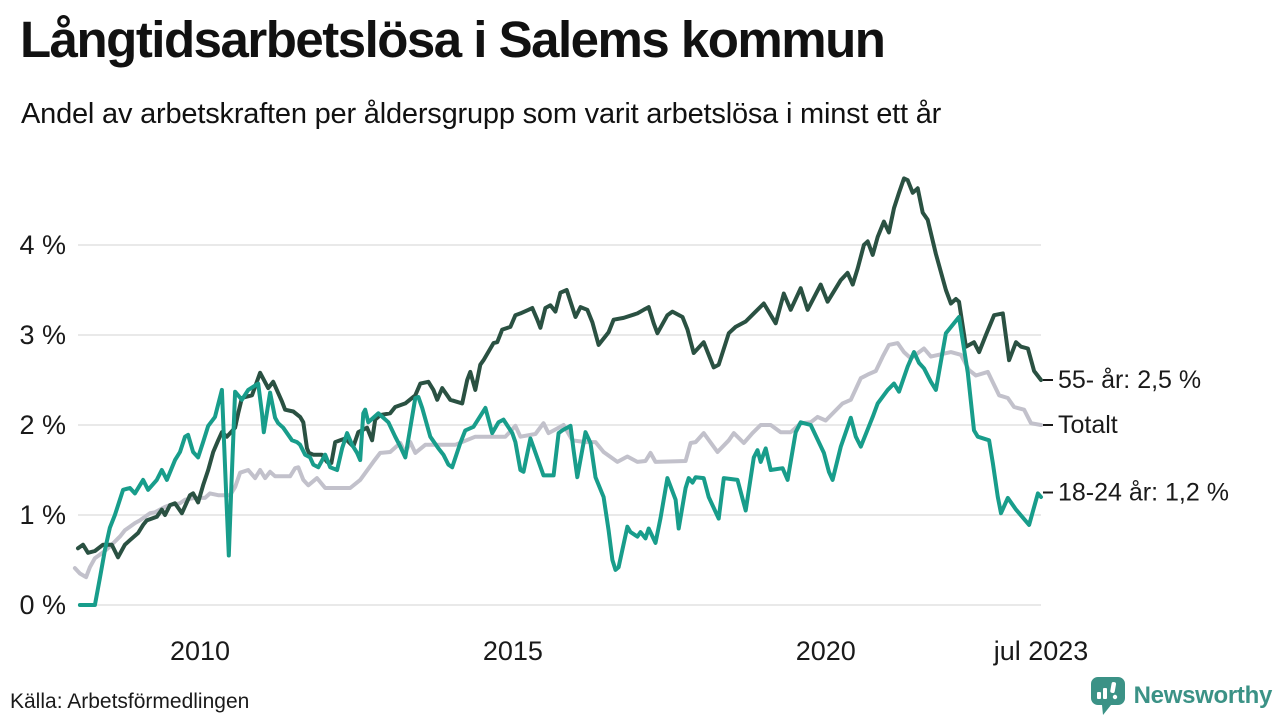 Image resolution: width=1280 pixels, height=720 pixels. What do you see at coordinates (513, 651) in the screenshot?
I see `x-axis-tick-label: 2015` at bounding box center [513, 651].